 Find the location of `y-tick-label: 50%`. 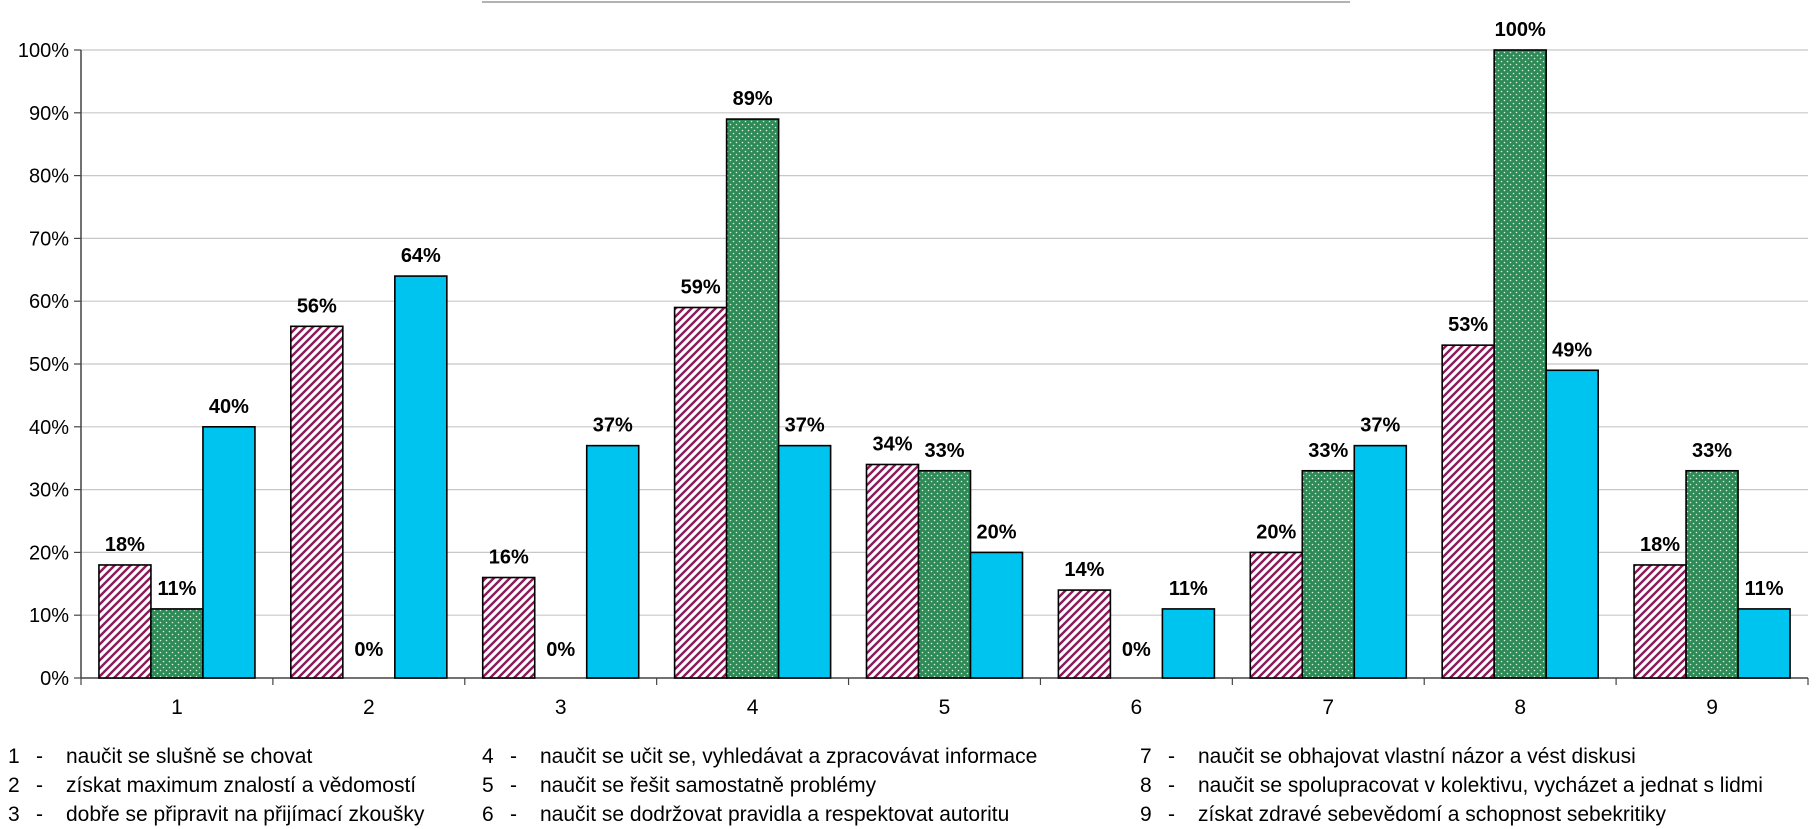

y-tick-label: 50% is located at coordinates (49, 365).